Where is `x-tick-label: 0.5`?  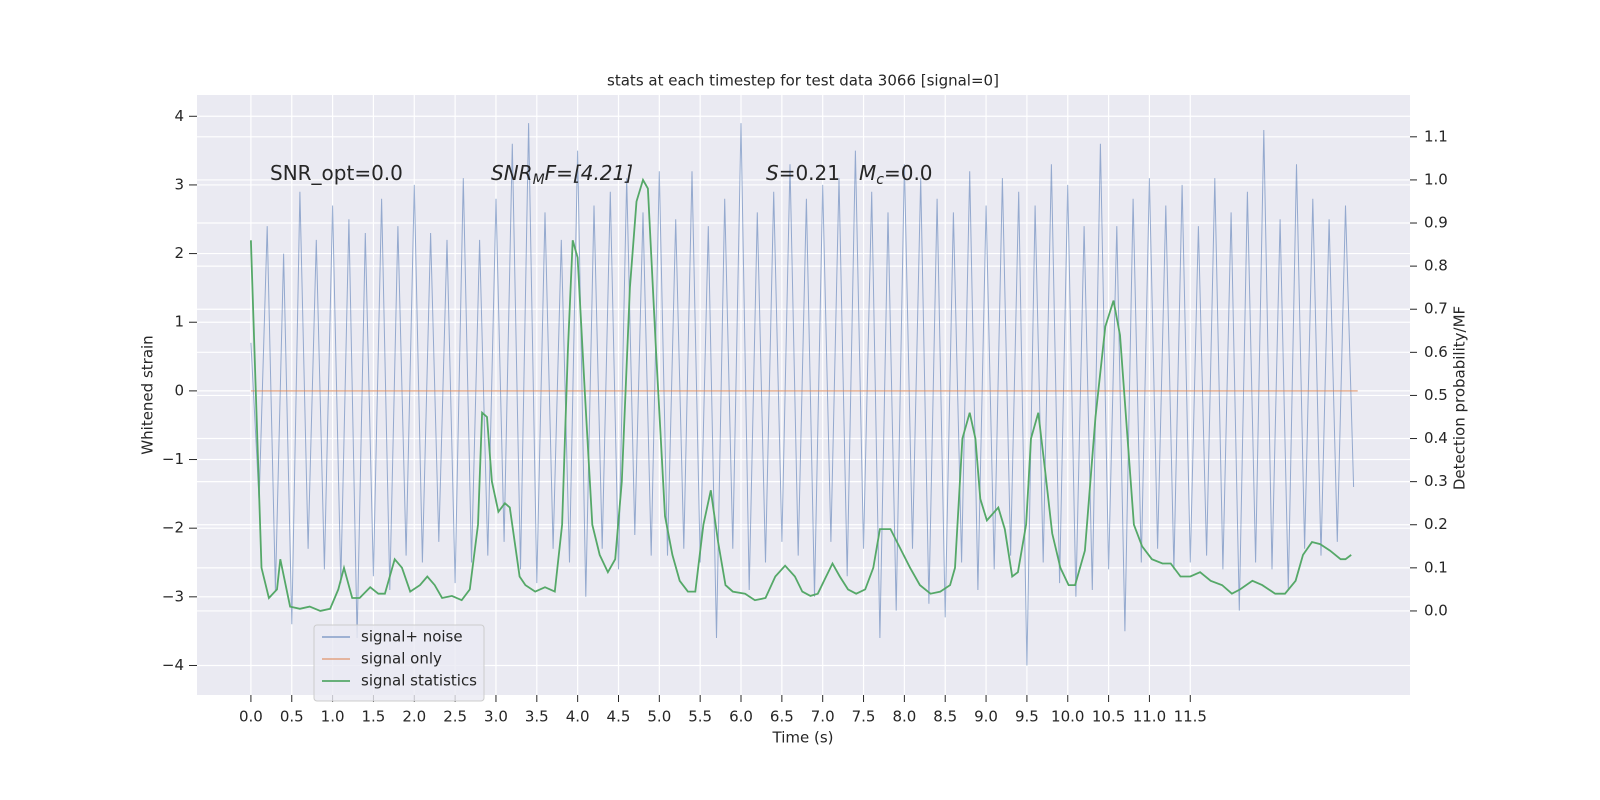 x-tick-label: 0.5 is located at coordinates (292, 717).